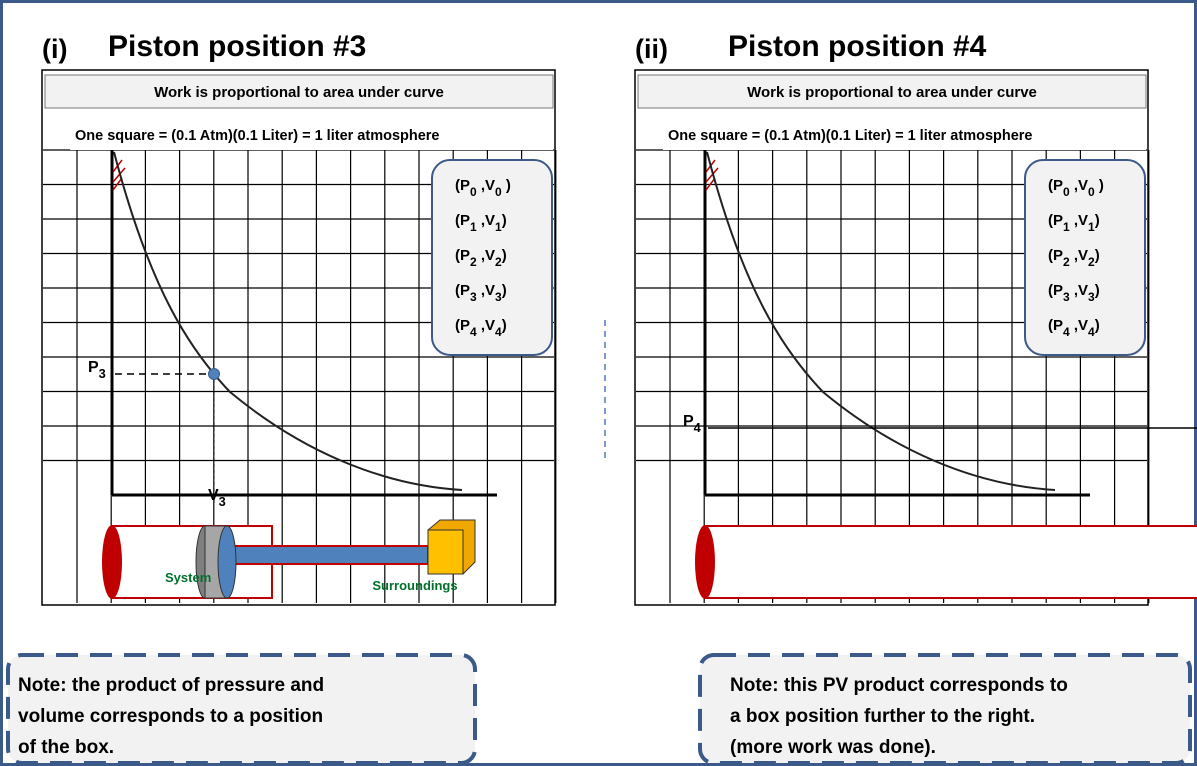 The image size is (1197, 766). What do you see at coordinates (170, 716) in the screenshot?
I see `note-line: volume corresponds to a position` at bounding box center [170, 716].